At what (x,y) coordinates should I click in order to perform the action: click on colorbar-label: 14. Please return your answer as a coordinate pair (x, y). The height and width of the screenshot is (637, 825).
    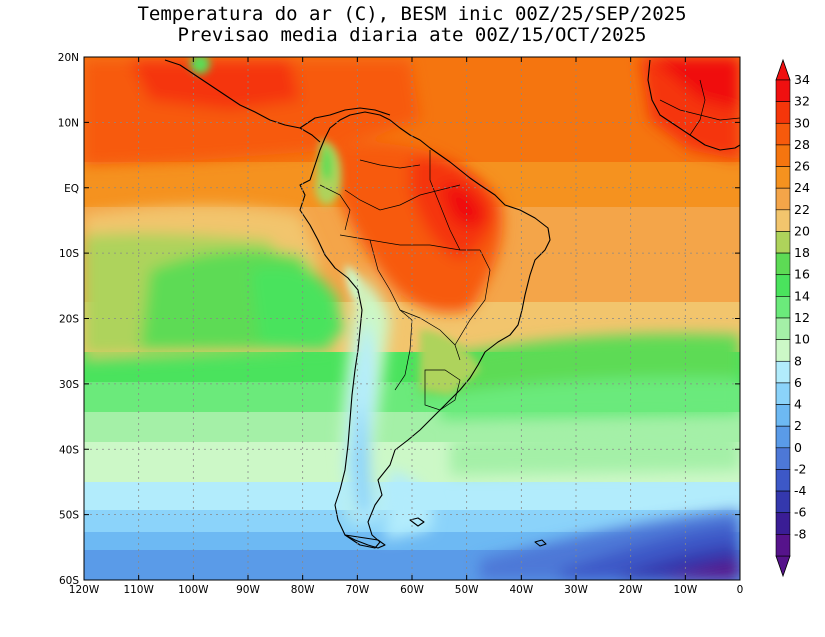
    Looking at the image, I should click on (802, 295).